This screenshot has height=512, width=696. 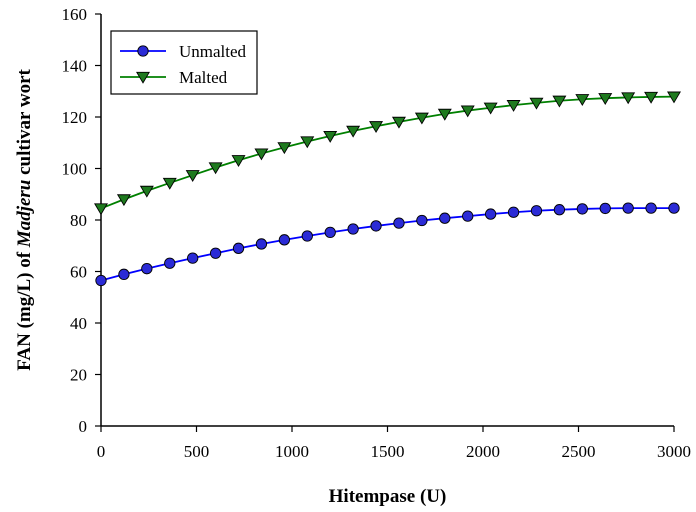 What do you see at coordinates (292, 451) in the screenshot?
I see `x-tick-label: 1000` at bounding box center [292, 451].